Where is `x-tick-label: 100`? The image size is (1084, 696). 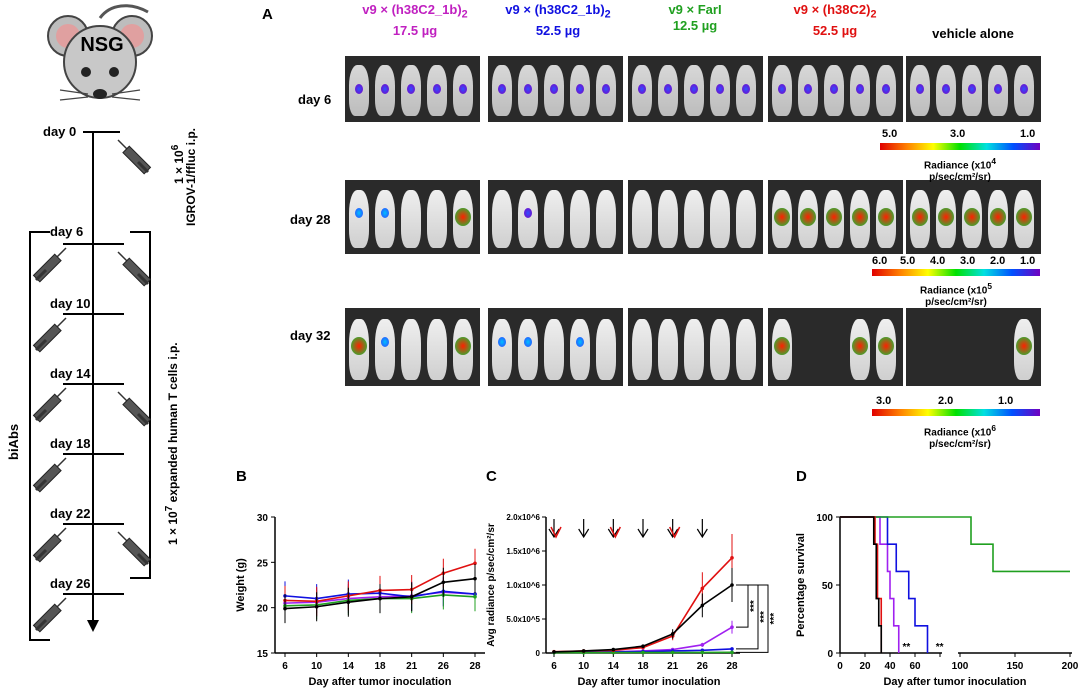
x-tick-label: 100 is located at coordinates (960, 666).